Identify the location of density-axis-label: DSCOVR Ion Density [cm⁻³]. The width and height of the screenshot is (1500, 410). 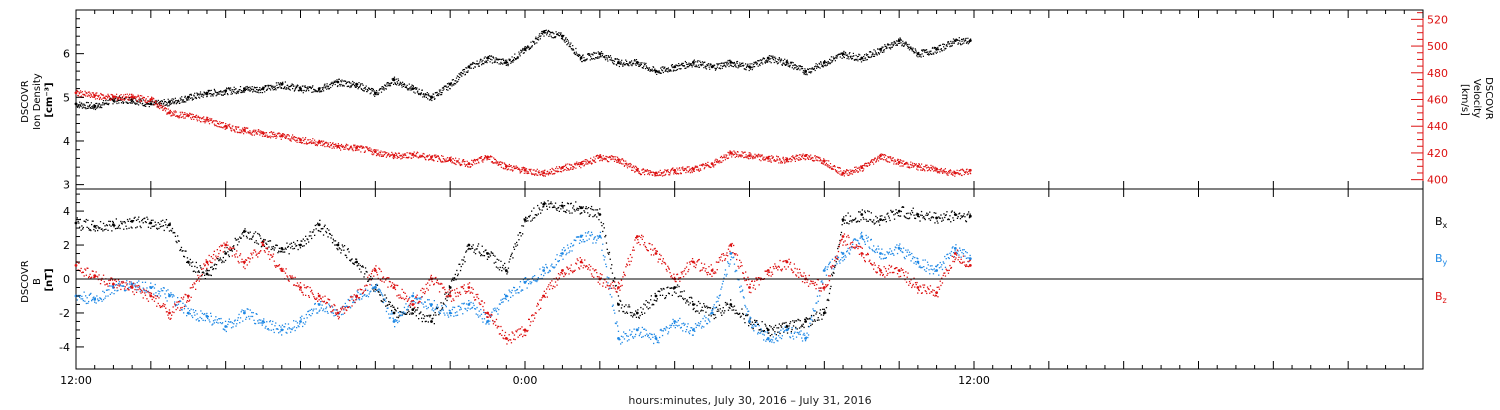
(37, 100).